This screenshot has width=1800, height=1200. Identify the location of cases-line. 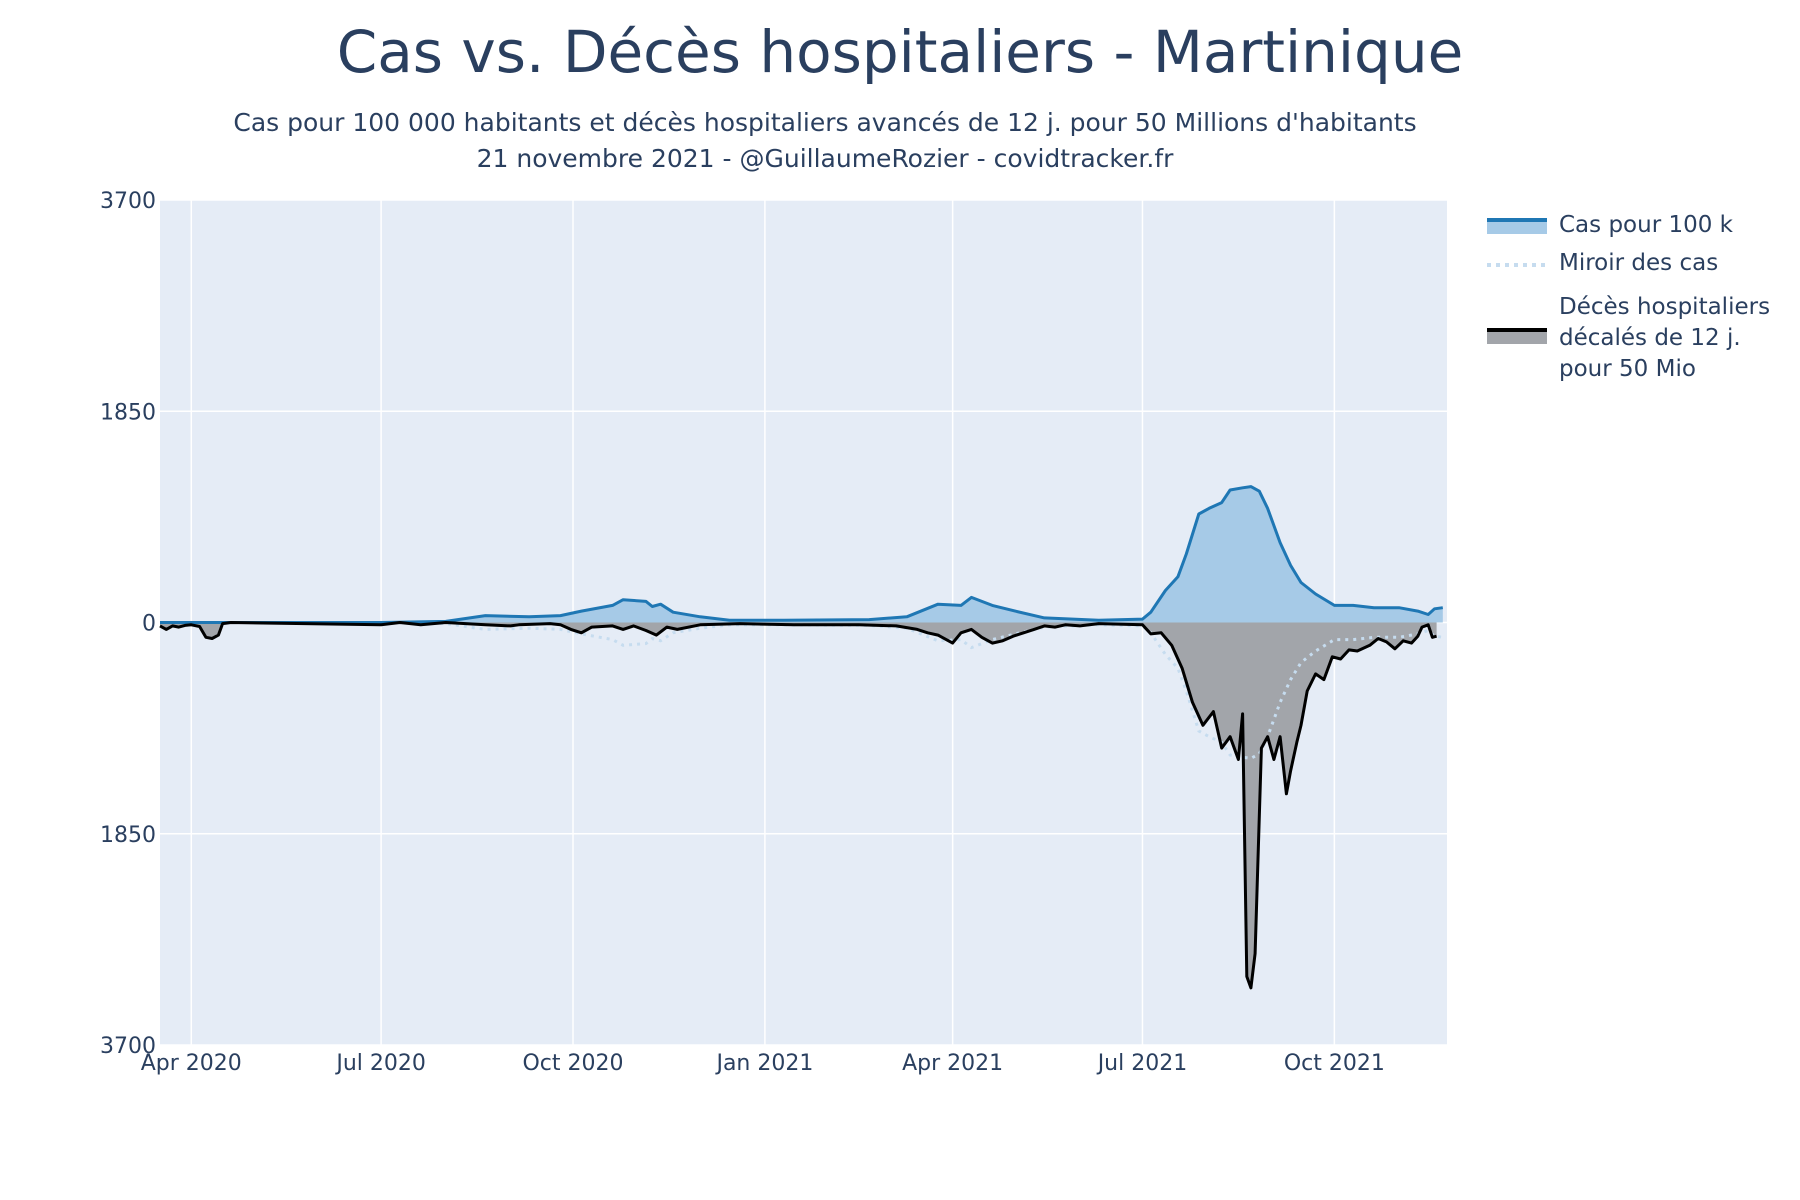
(801, 554).